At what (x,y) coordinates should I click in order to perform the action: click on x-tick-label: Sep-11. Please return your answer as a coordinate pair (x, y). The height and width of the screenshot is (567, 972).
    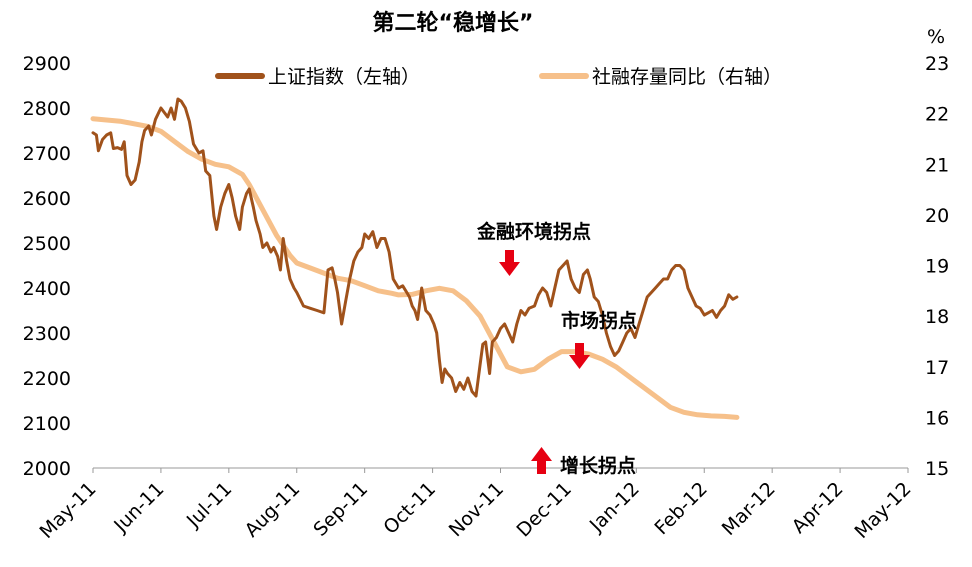
    Looking at the image, I should click on (340, 509).